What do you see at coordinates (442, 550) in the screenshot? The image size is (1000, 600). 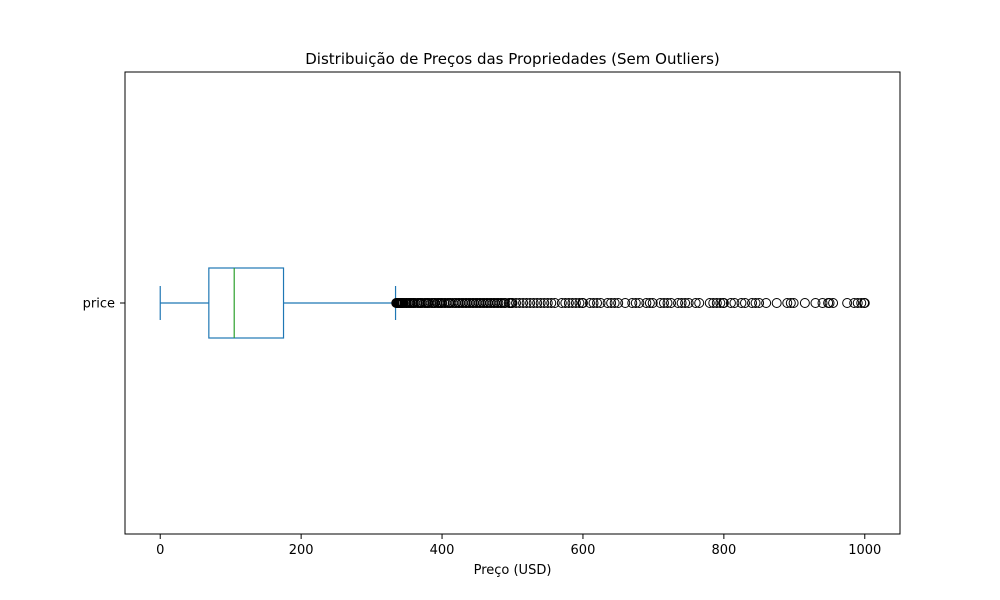 I see `x-tick-label: 400` at bounding box center [442, 550].